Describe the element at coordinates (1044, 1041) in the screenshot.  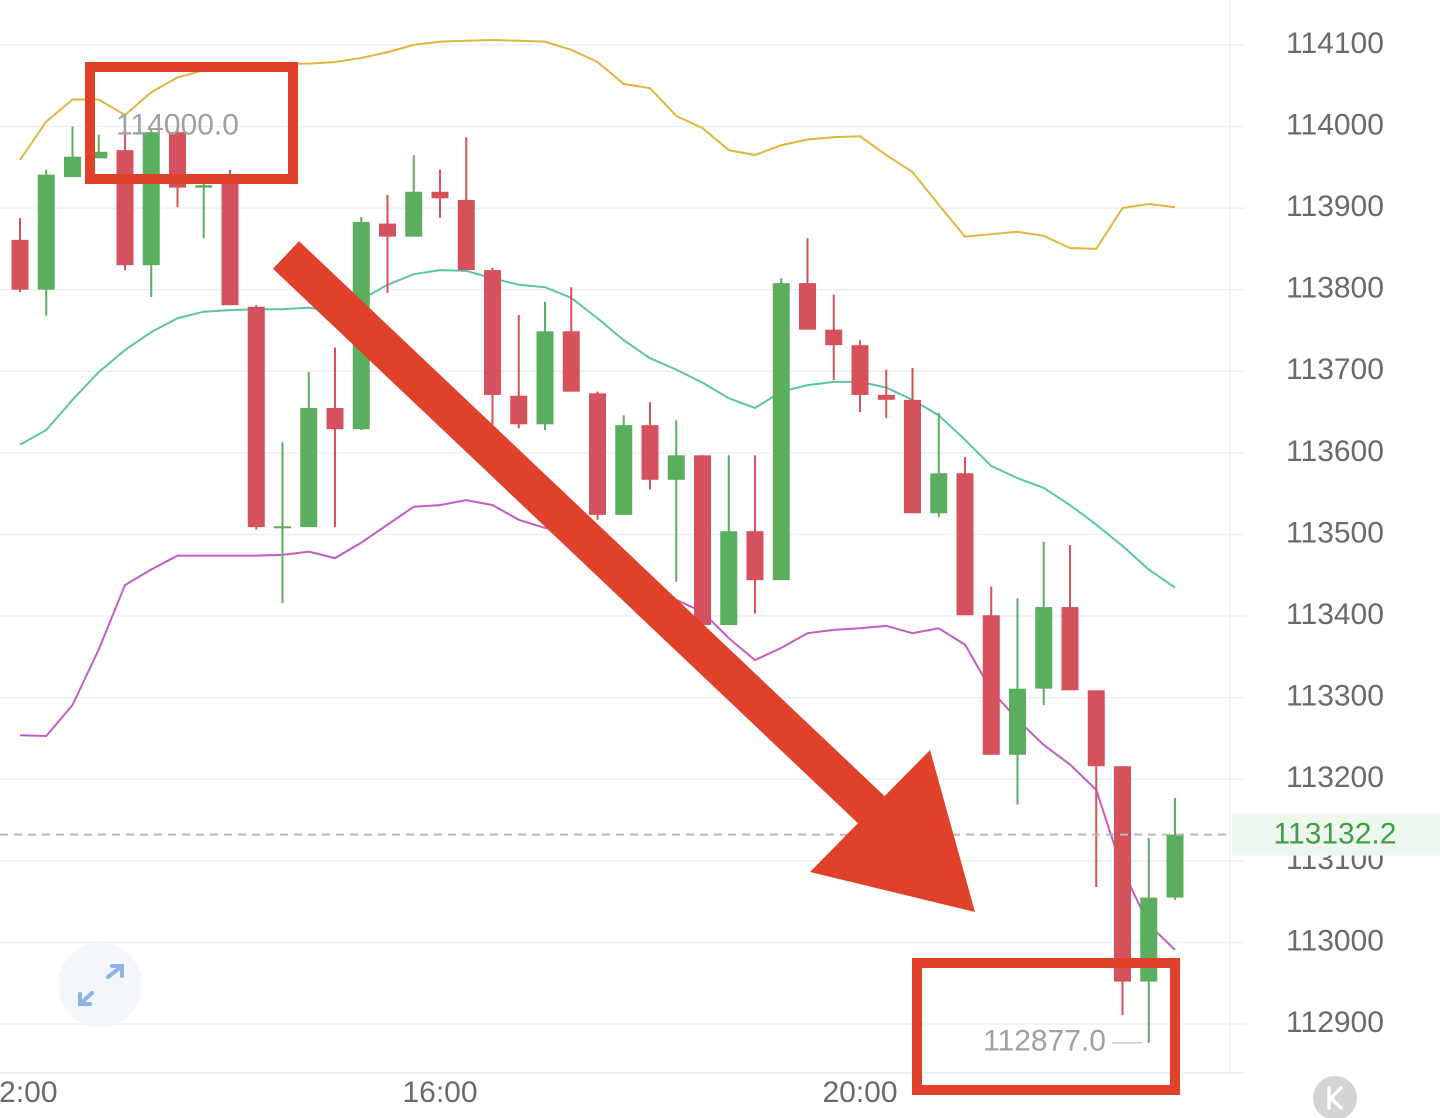
I see `min-label: 112877.0` at that location.